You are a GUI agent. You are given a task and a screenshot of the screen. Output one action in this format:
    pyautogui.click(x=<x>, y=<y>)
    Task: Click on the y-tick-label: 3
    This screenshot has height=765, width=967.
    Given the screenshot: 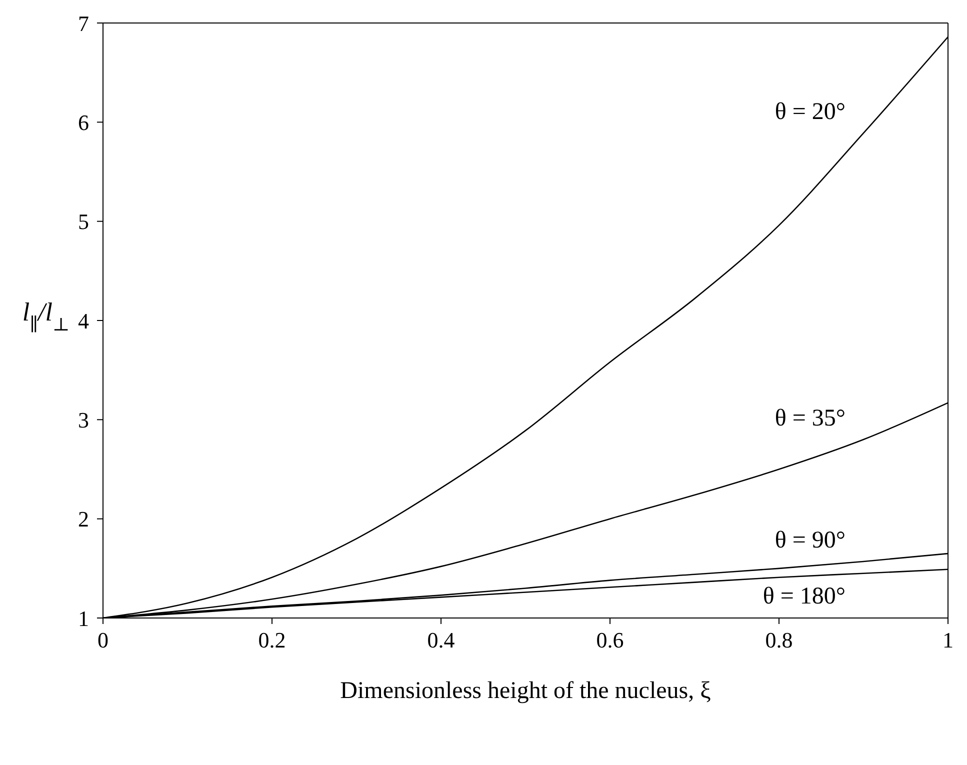 What is the action you would take?
    pyautogui.click(x=83, y=419)
    